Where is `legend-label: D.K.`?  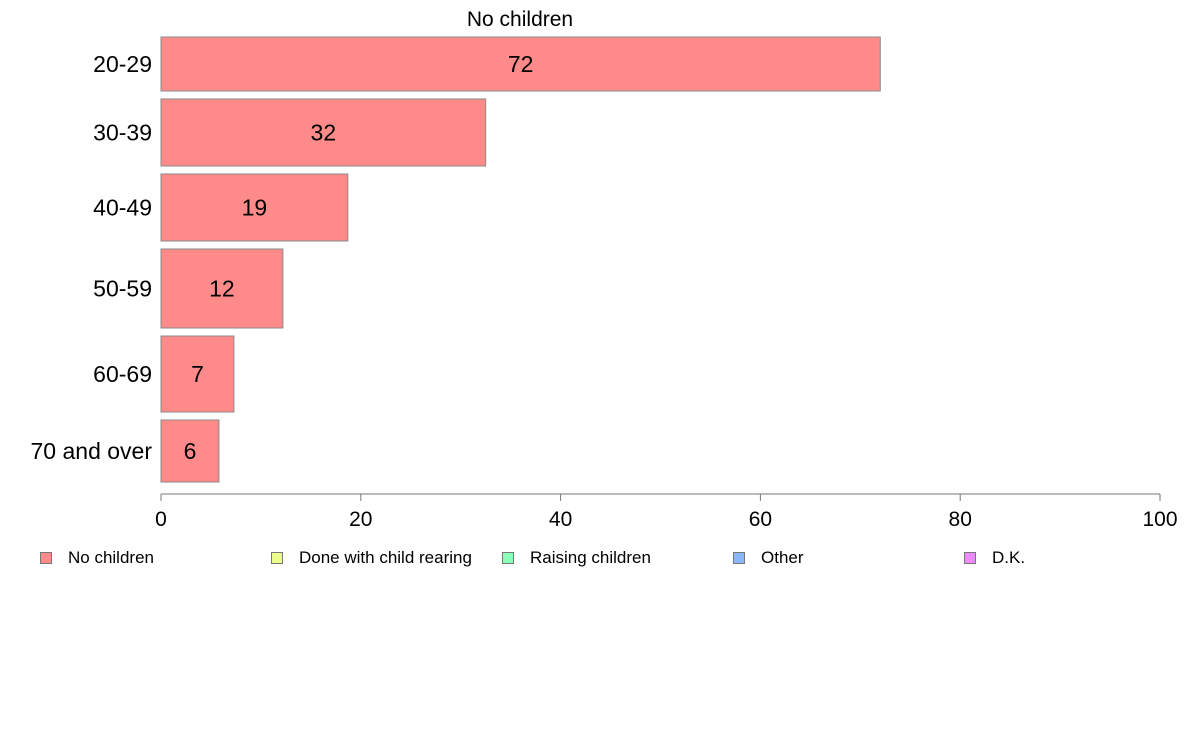 legend-label: D.K. is located at coordinates (1009, 557).